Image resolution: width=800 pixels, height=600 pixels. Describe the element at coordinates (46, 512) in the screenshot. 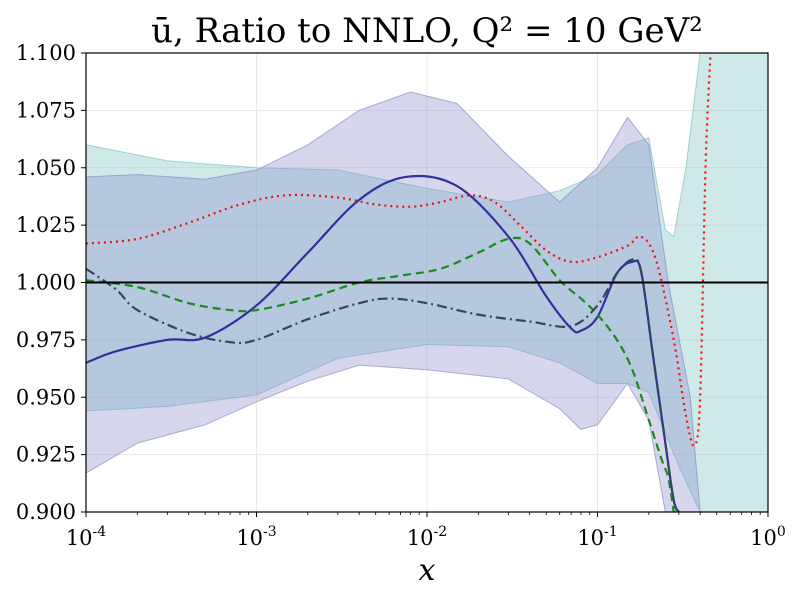

I see `y-tick-label: 0.900` at that location.